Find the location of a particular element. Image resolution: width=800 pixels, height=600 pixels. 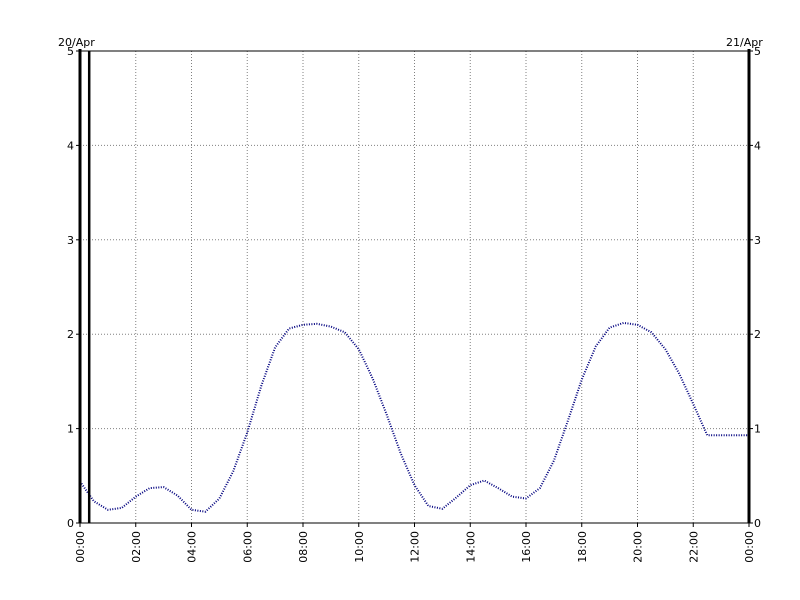

x-tick-label: 14:00 is located at coordinates (470, 547).